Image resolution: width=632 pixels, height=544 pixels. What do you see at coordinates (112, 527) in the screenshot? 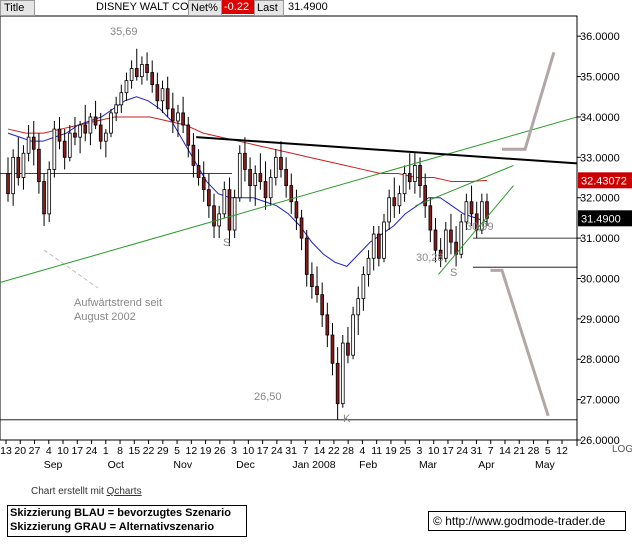
I see `legend-line-grey: Skizzierung GRAU = Alternativszenario` at bounding box center [112, 527].